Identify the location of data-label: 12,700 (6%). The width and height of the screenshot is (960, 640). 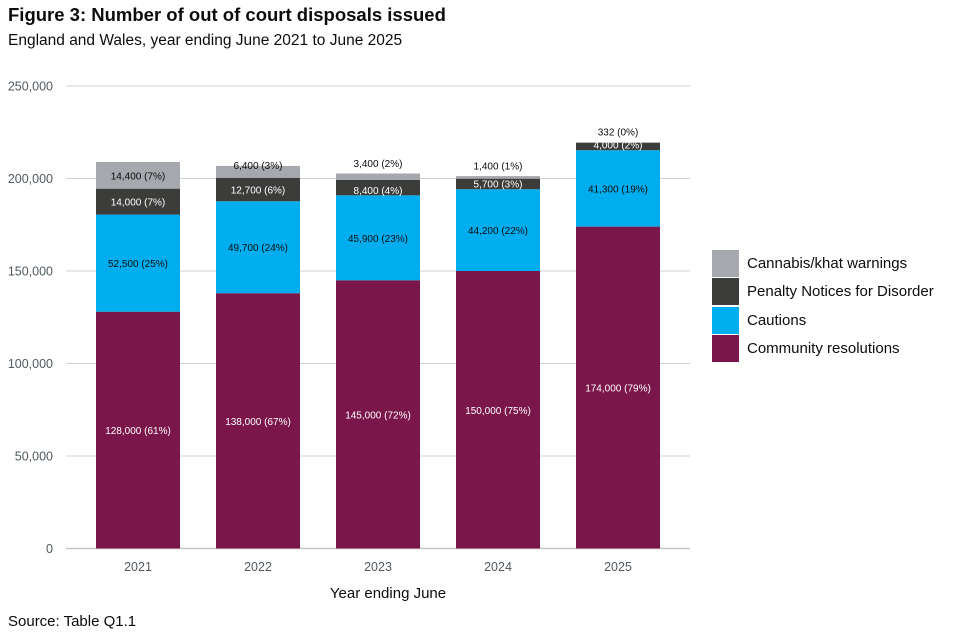
(258, 191).